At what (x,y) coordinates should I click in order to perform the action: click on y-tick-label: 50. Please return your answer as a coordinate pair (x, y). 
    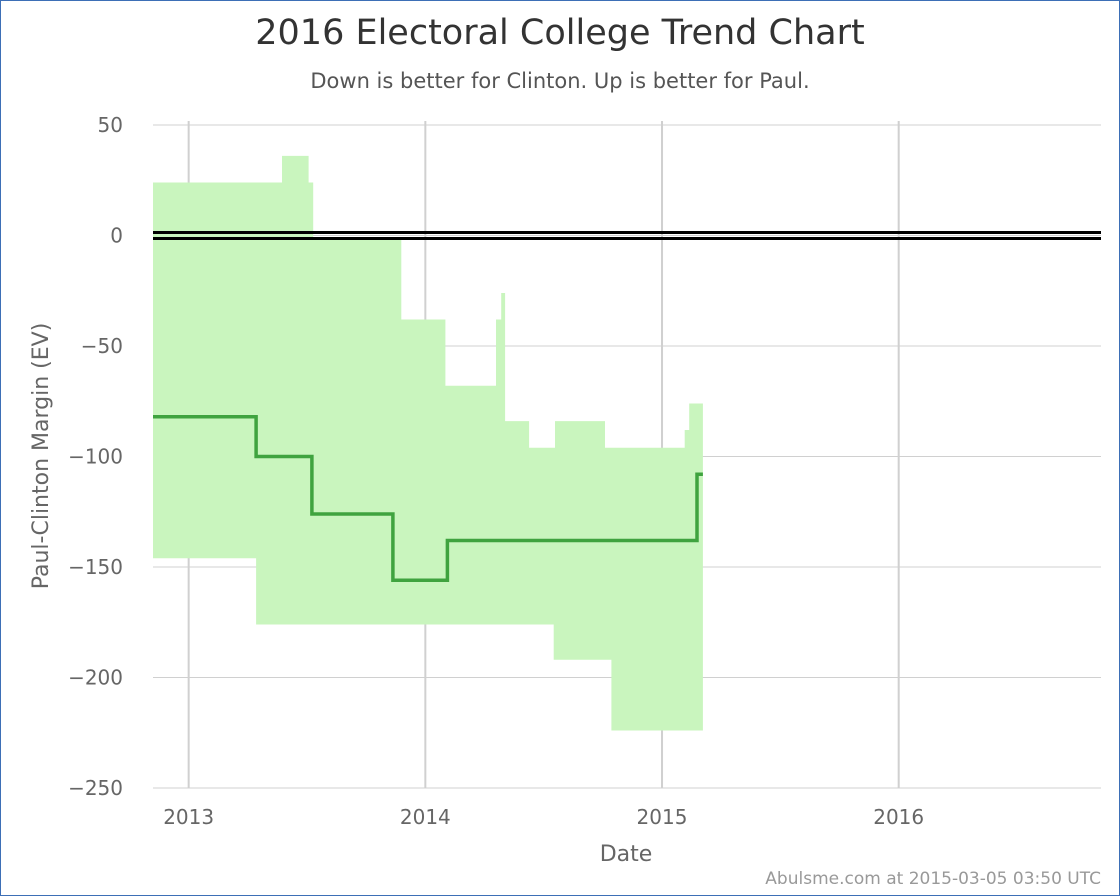
    Looking at the image, I should click on (110, 125).